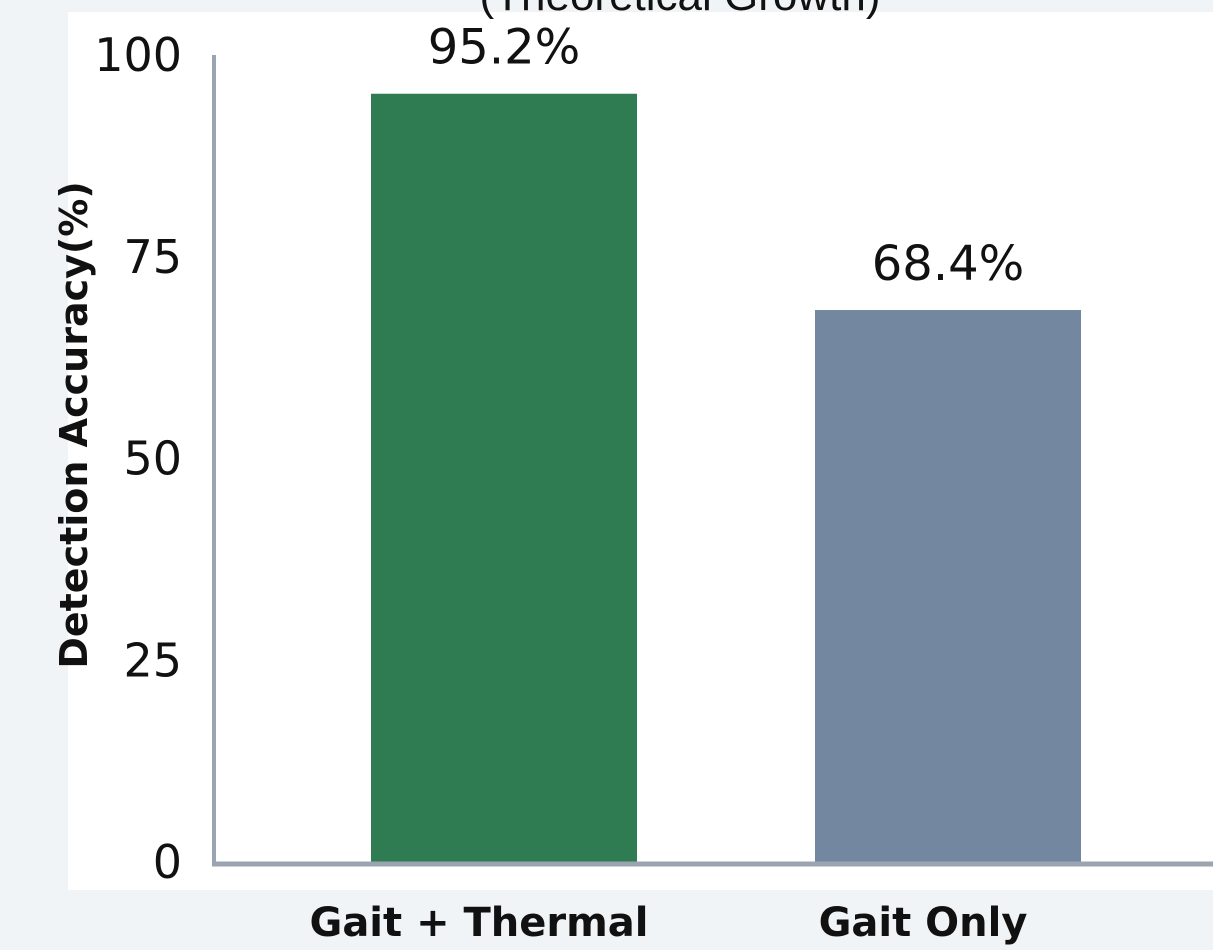  I want to click on value-labels: 95.2% 68.4%, so click(726, 156).